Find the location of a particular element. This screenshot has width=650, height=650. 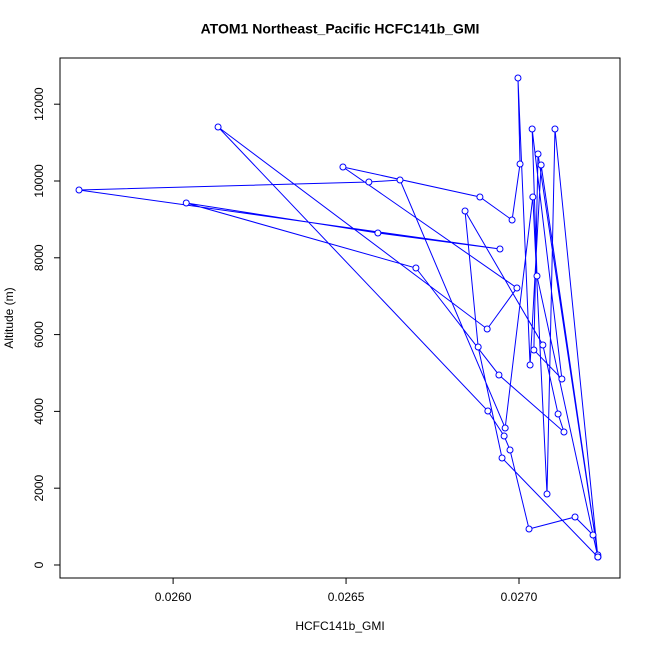

y-axis-label: Altitude (m) is located at coordinates (9, 317).